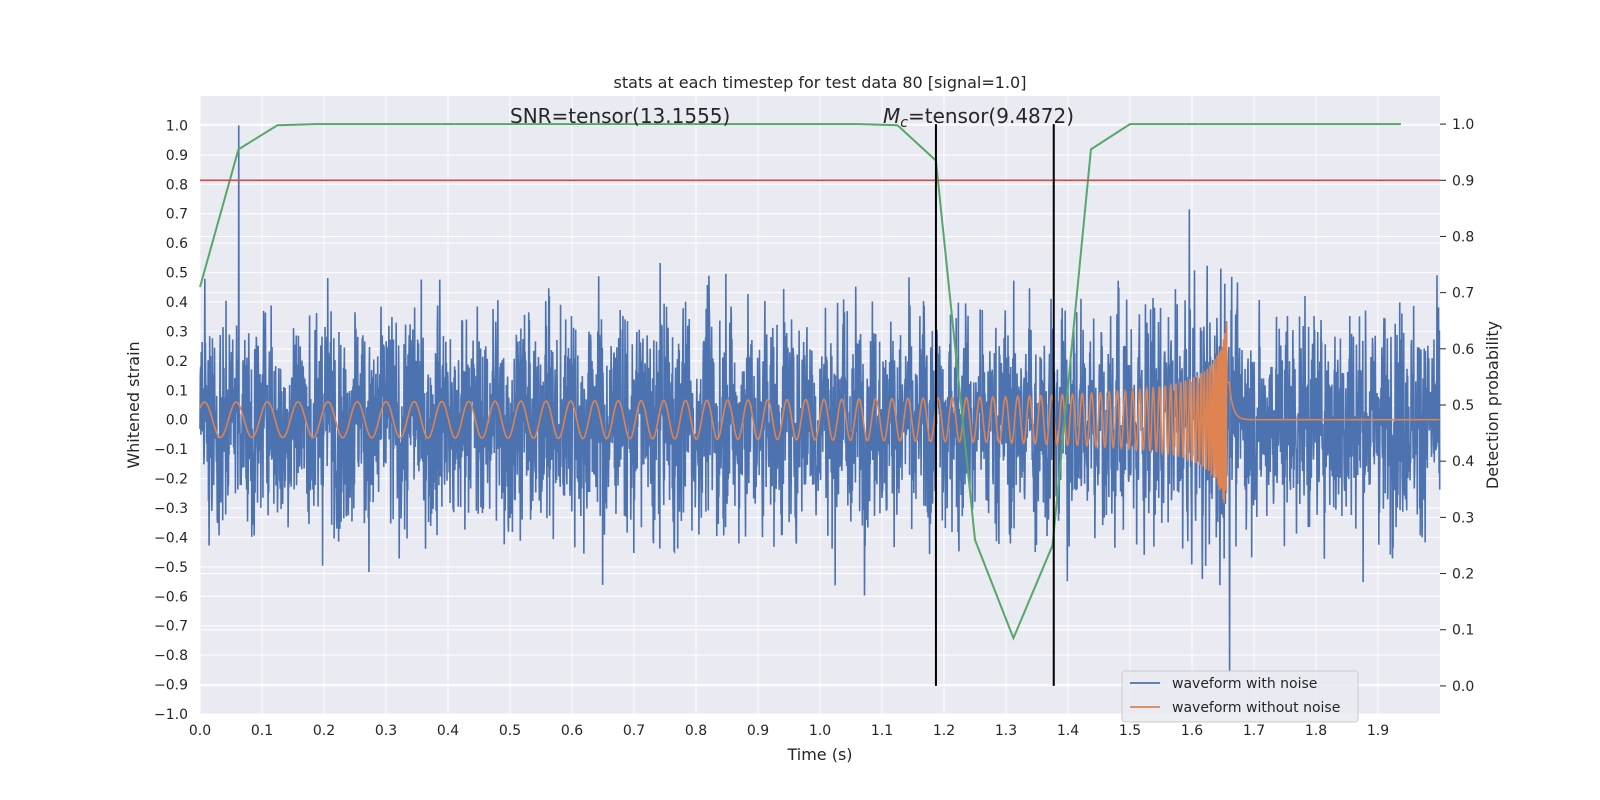 The width and height of the screenshot is (1600, 800). What do you see at coordinates (1244, 684) in the screenshot?
I see `legend-label-noise: waveform with noise` at bounding box center [1244, 684].